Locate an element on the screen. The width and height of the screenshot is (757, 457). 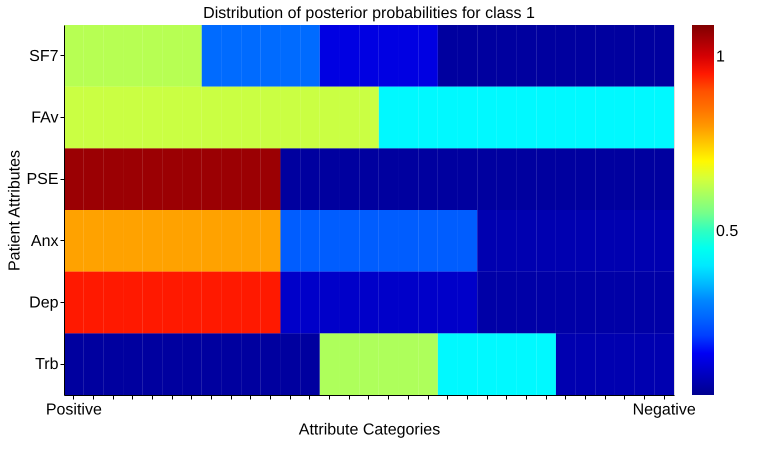
y-tick-label: Trb is located at coordinates (47, 365).